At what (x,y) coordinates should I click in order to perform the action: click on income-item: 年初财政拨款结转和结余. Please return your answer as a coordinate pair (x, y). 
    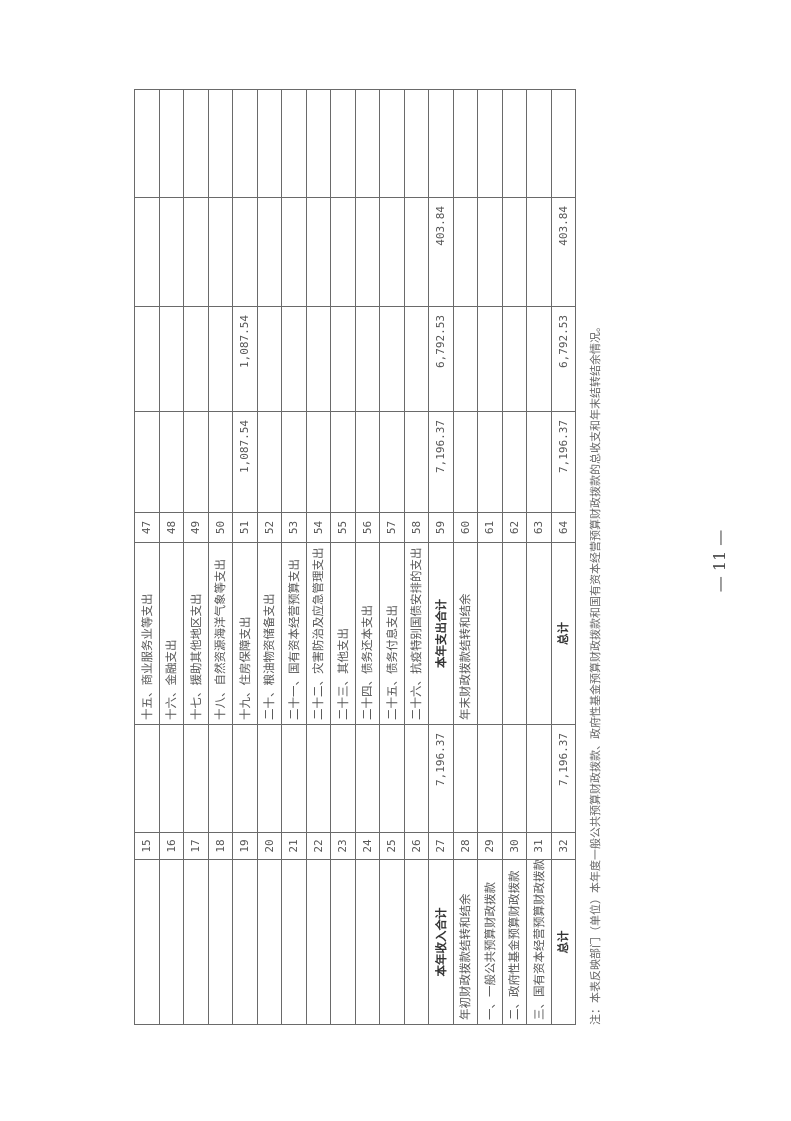
    Looking at the image, I should click on (465, 942).